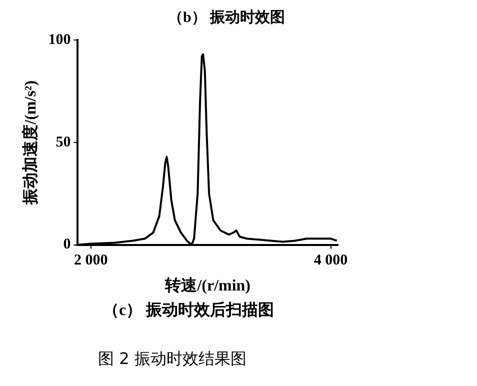 Image resolution: width=477 pixels, height=386 pixels. What do you see at coordinates (331, 260) in the screenshot?
I see `x-tick-label: 4 000` at bounding box center [331, 260].